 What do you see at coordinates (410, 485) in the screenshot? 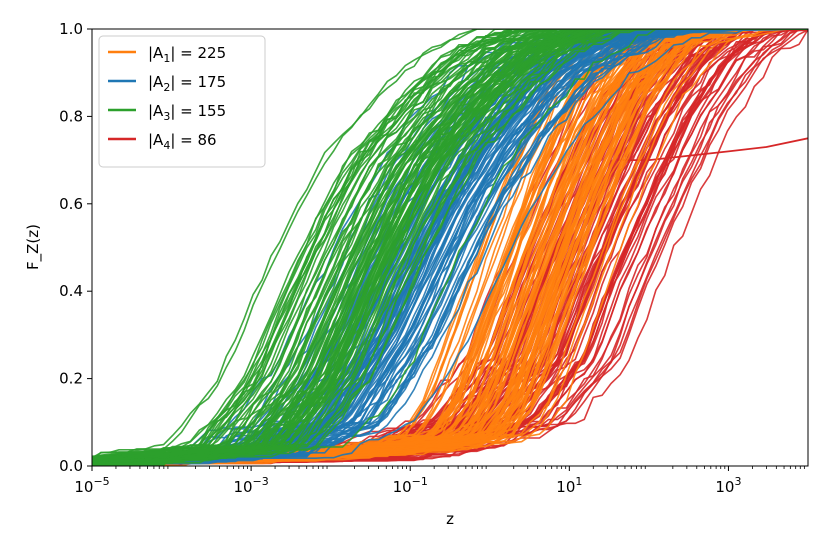
I see `x-tick-label: 10⁻¹` at bounding box center [410, 485].